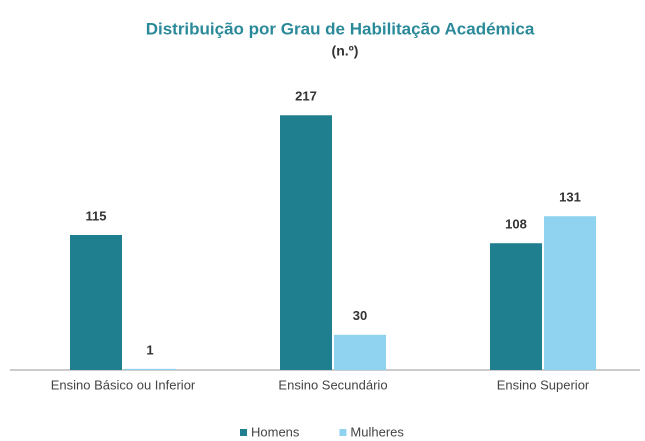 The height and width of the screenshot is (441, 645). Describe the element at coordinates (345, 51) in the screenshot. I see `chart-subtitle: (n.º)` at that location.